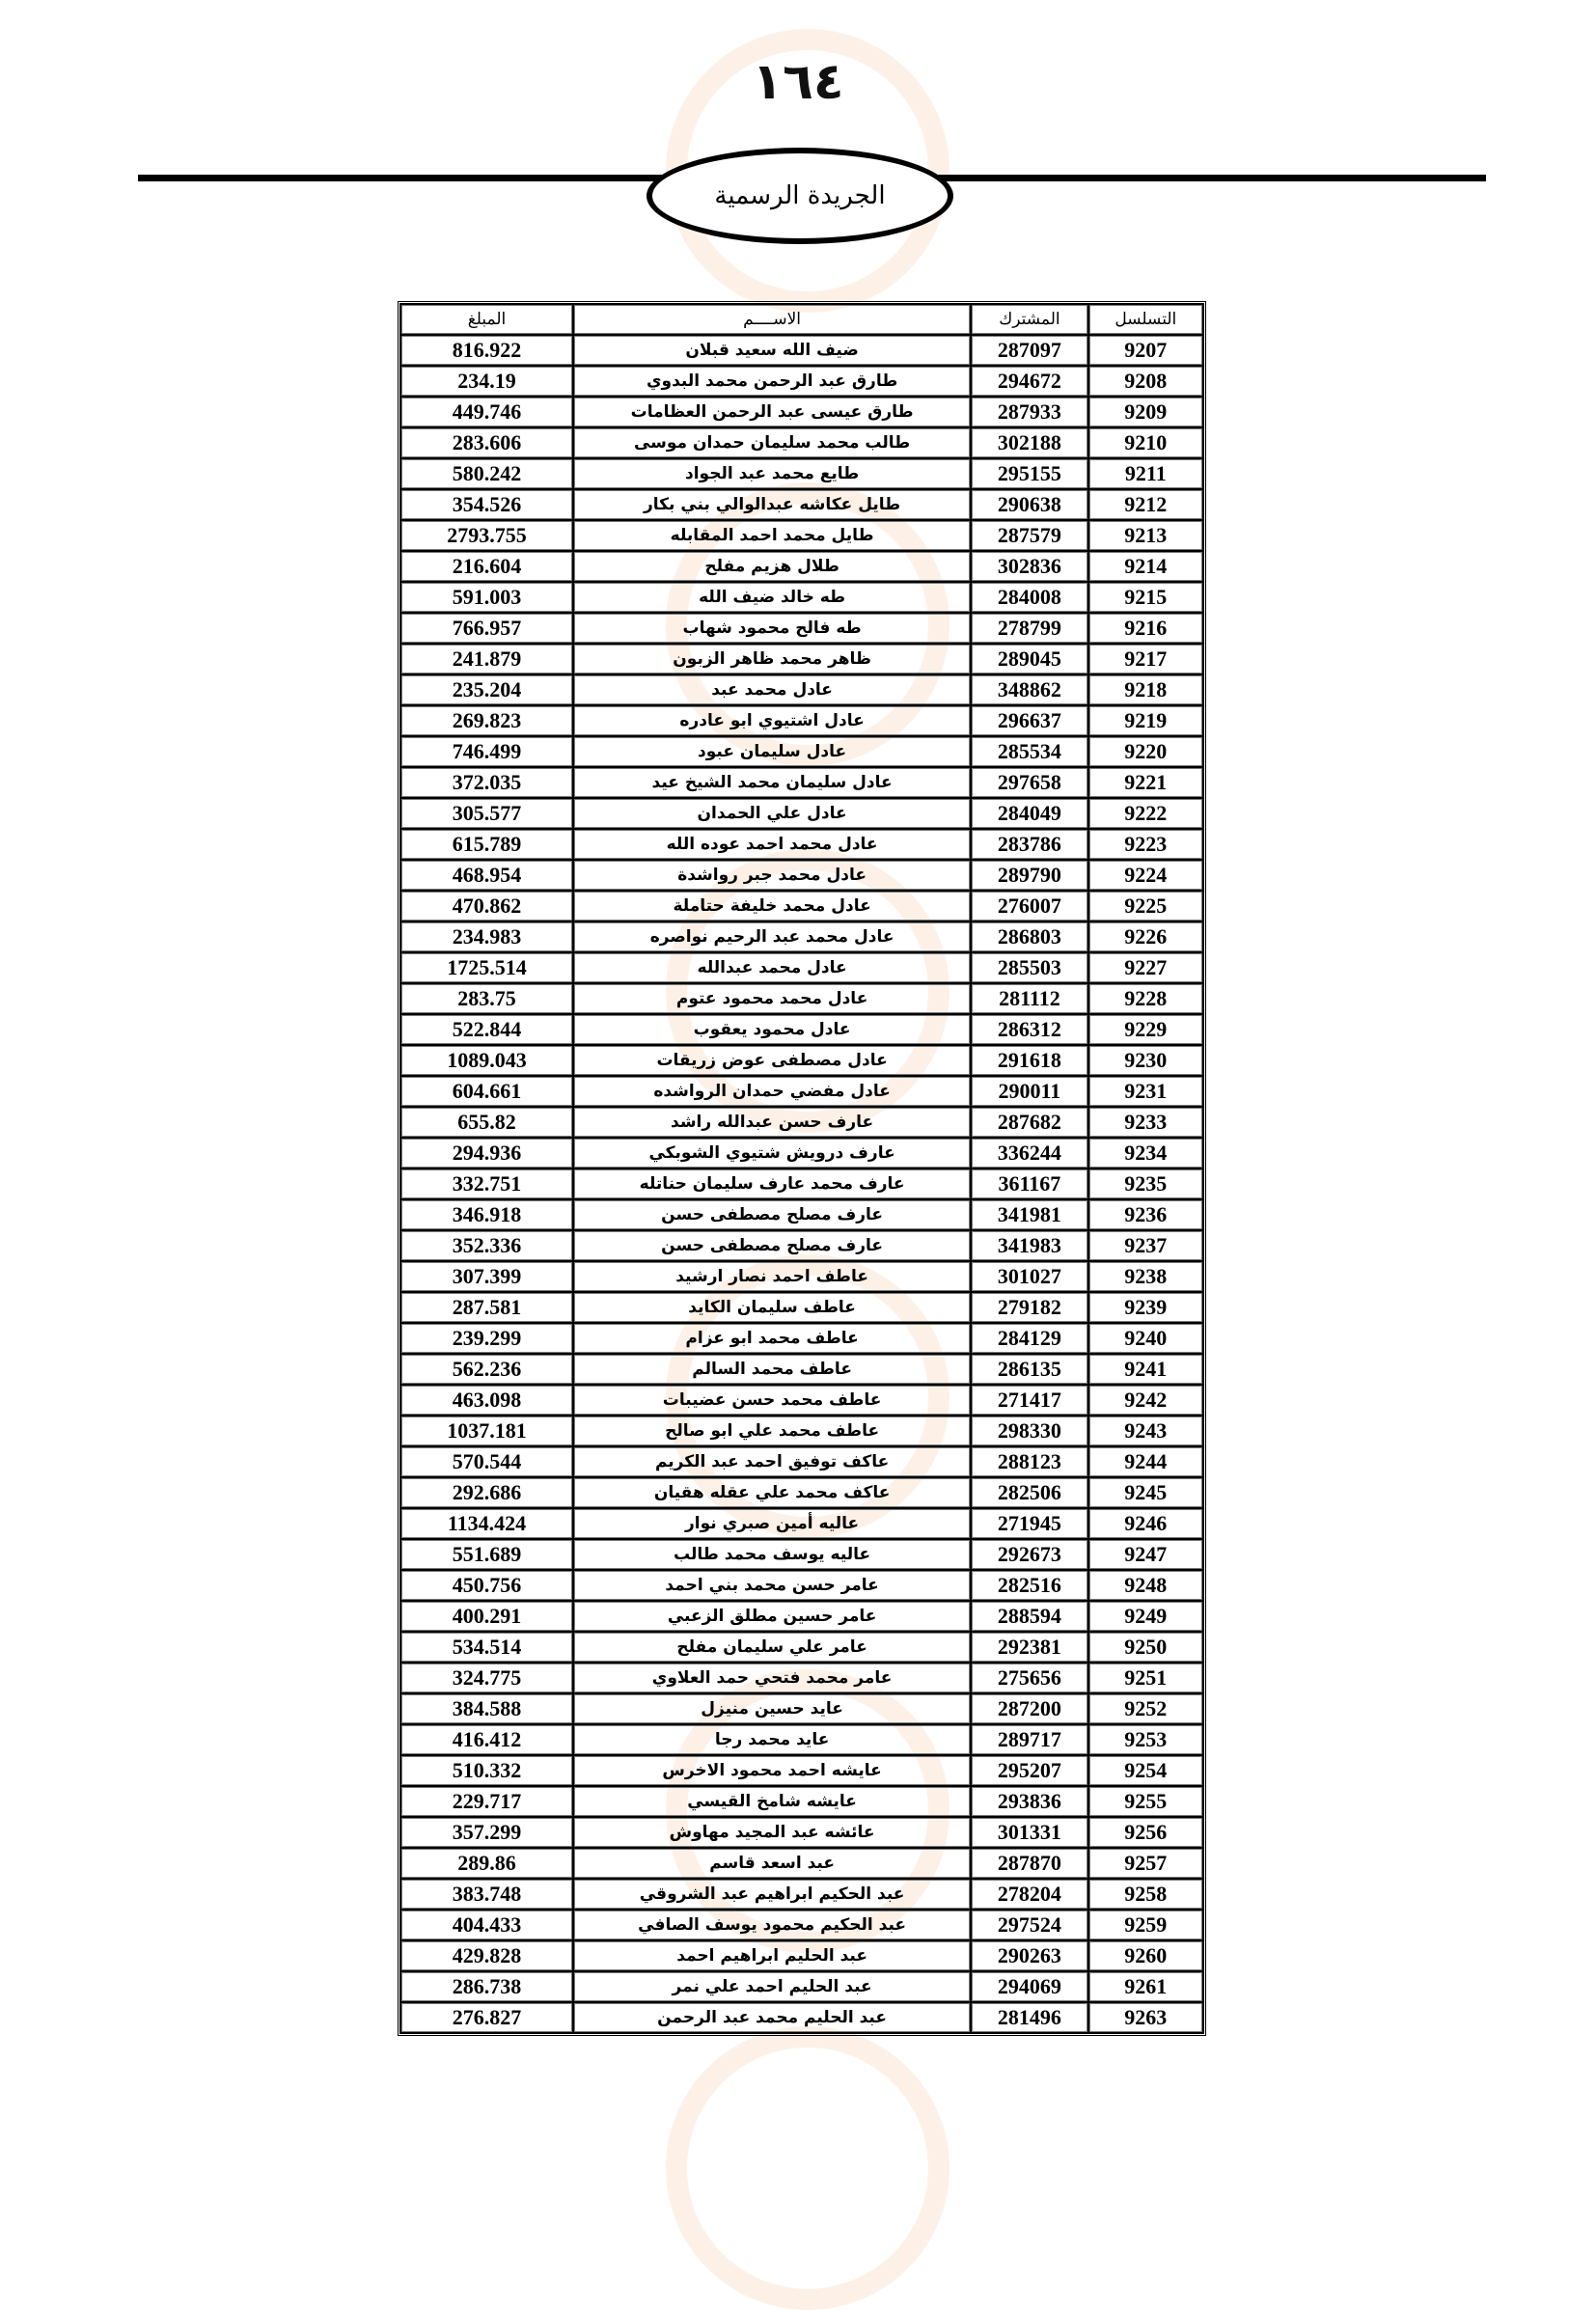 This screenshot has width=1596, height=2310. I want to click on cell-sequence: 9235, so click(1145, 1184).